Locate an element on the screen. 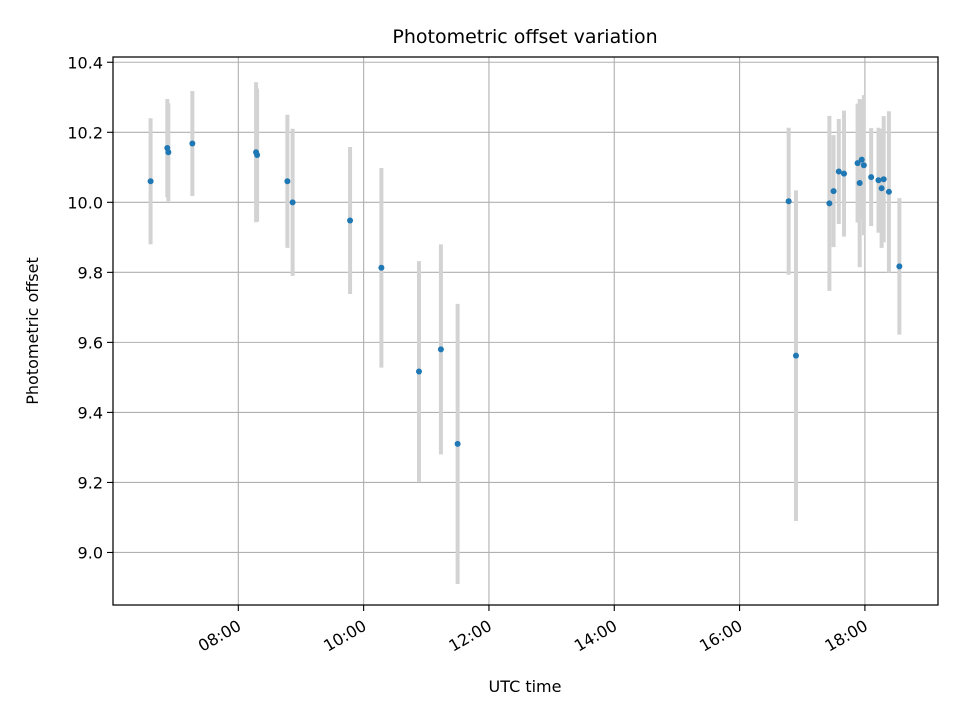 This screenshot has width=960, height=720. y-tick-label: 9.6 is located at coordinates (90, 342).